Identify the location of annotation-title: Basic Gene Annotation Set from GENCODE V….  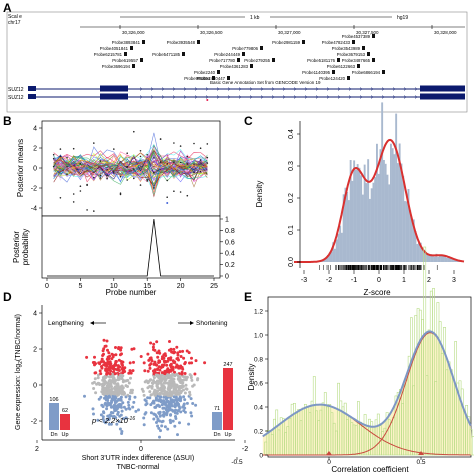
(265, 82).